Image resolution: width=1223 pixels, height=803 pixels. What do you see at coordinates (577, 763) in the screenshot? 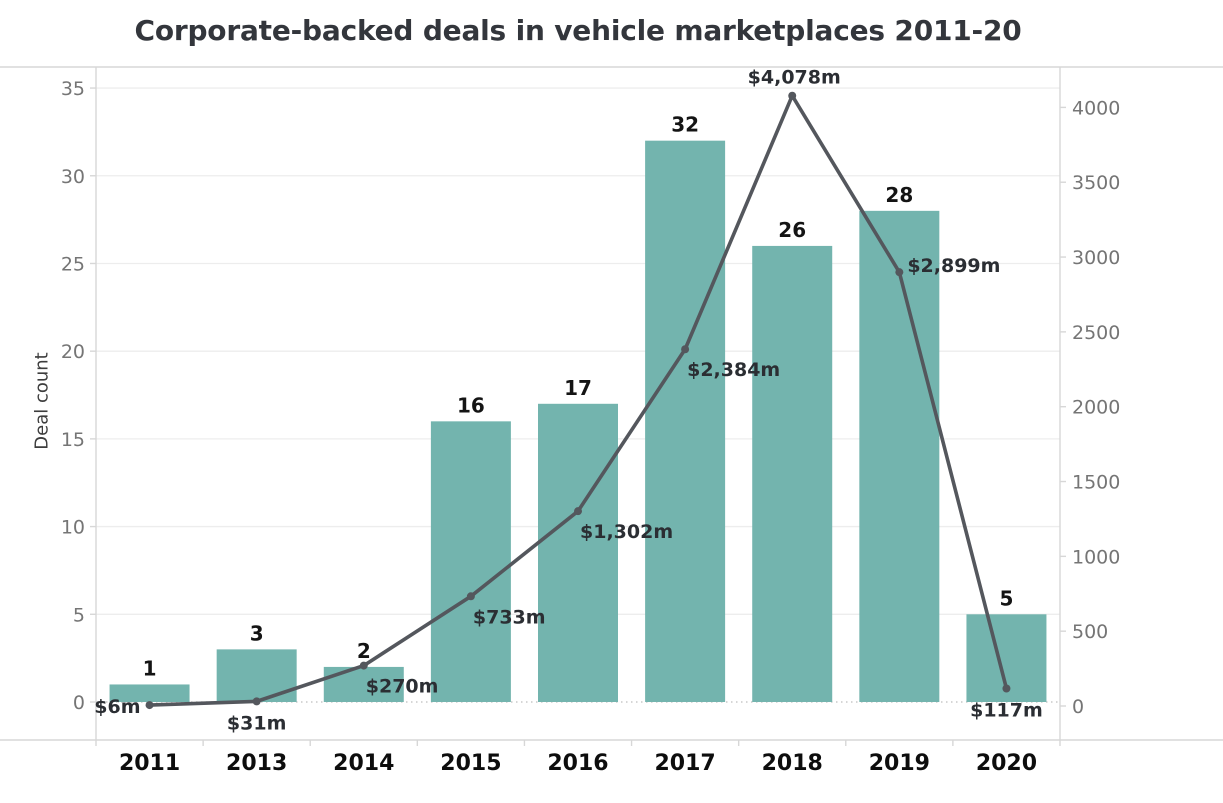
I see `x-axis-category-label: 2016` at bounding box center [577, 763].